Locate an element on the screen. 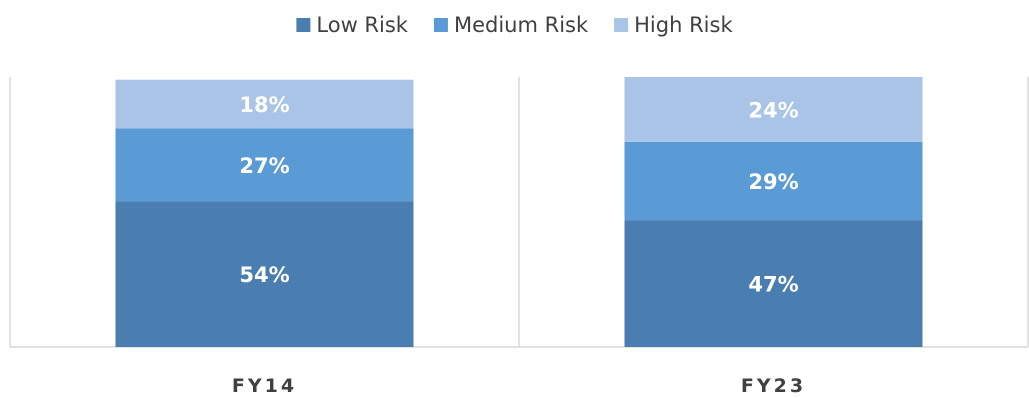 Image resolution: width=1029 pixels, height=398 pixels. legend-label: Low Risk is located at coordinates (362, 25).